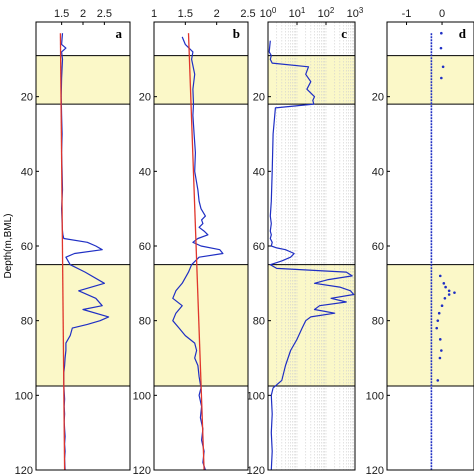 The image size is (474, 474). I want to click on y-axis-label: Depth(m,BML), so click(8, 245).